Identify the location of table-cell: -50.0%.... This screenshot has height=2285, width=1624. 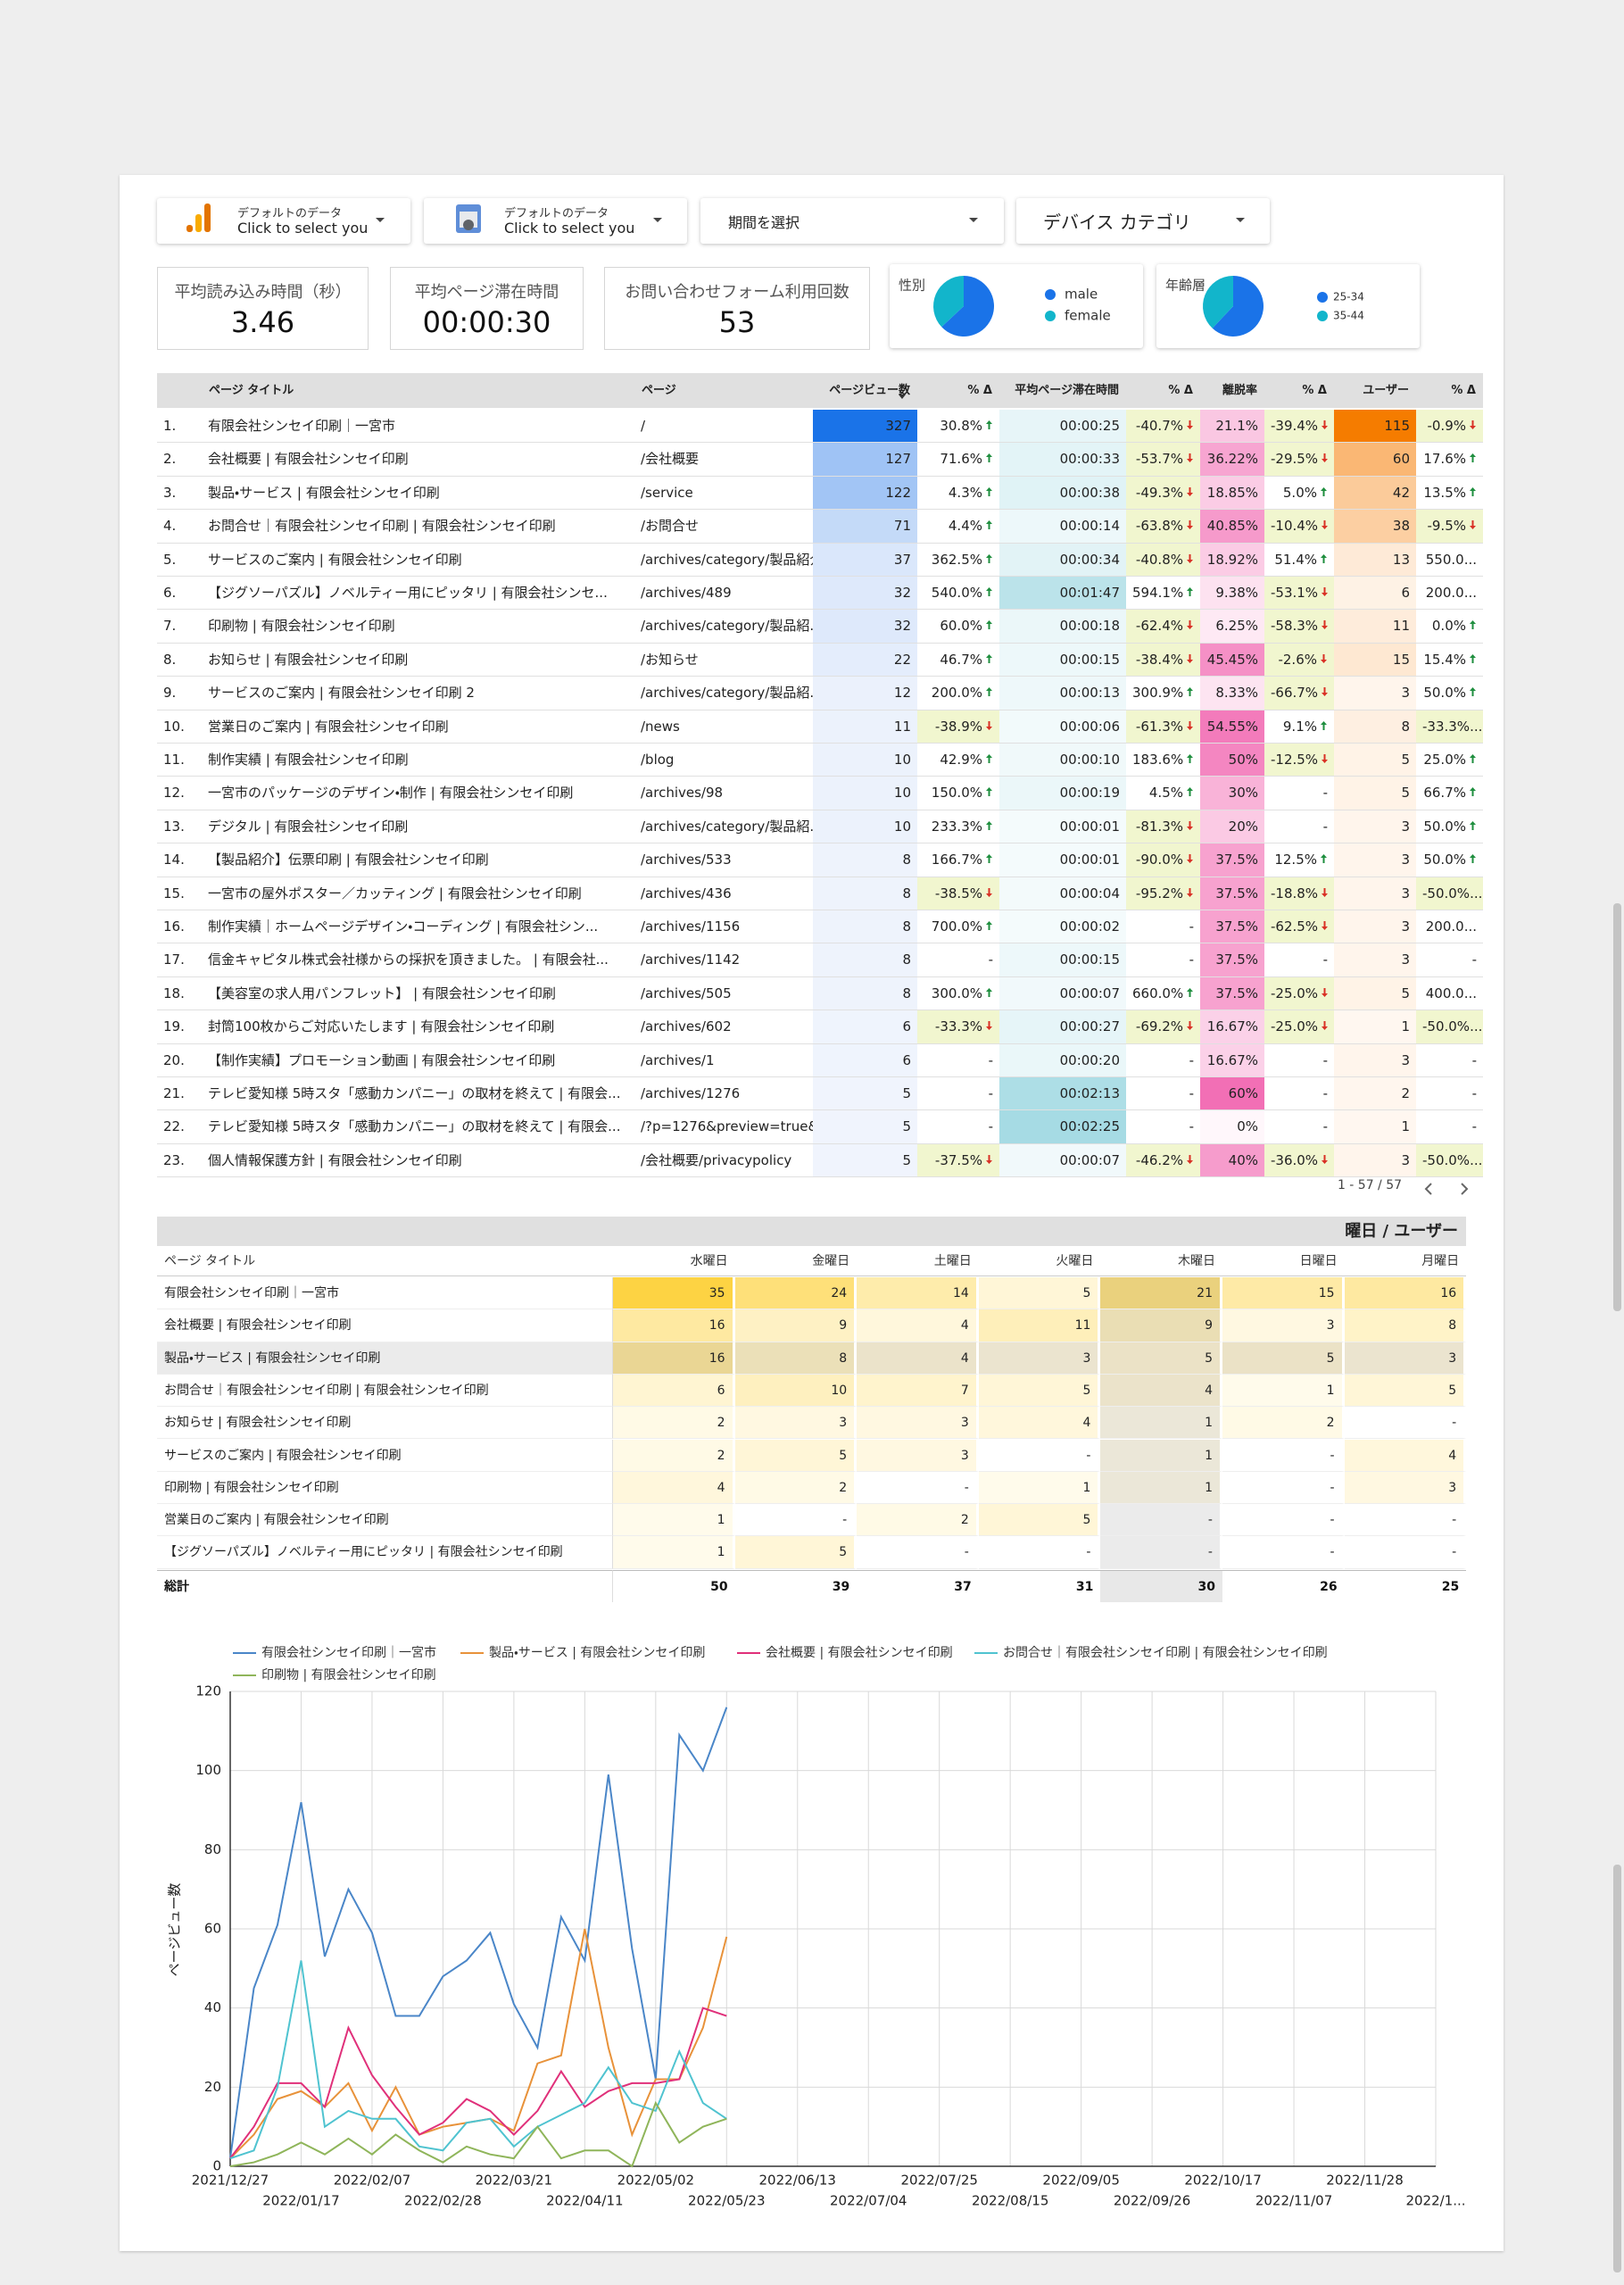
(1449, 1026).